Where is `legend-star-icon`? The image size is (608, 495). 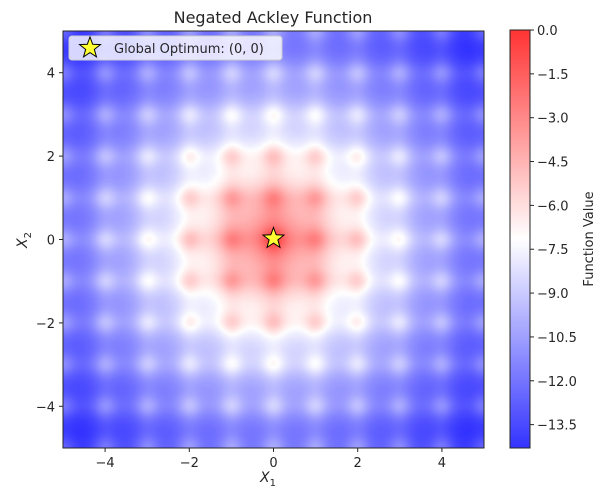
legend-star-icon is located at coordinates (90, 47).